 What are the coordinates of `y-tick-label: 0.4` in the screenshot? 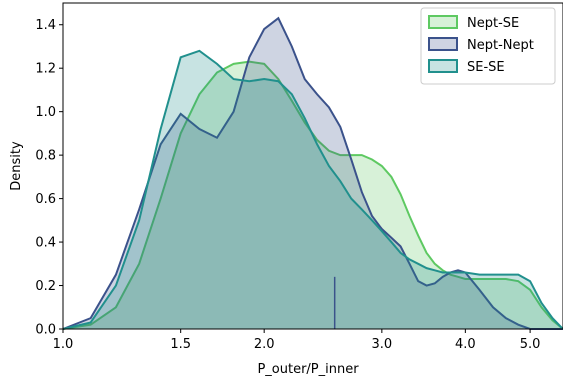 It's located at (45, 243).